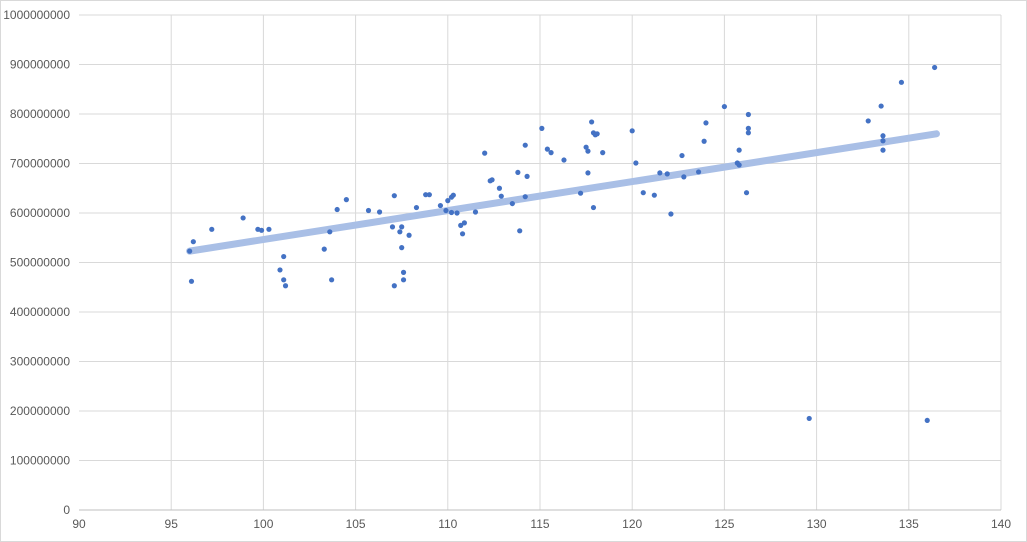 The width and height of the screenshot is (1027, 542). I want to click on x-tick-label: 95, so click(172, 524).